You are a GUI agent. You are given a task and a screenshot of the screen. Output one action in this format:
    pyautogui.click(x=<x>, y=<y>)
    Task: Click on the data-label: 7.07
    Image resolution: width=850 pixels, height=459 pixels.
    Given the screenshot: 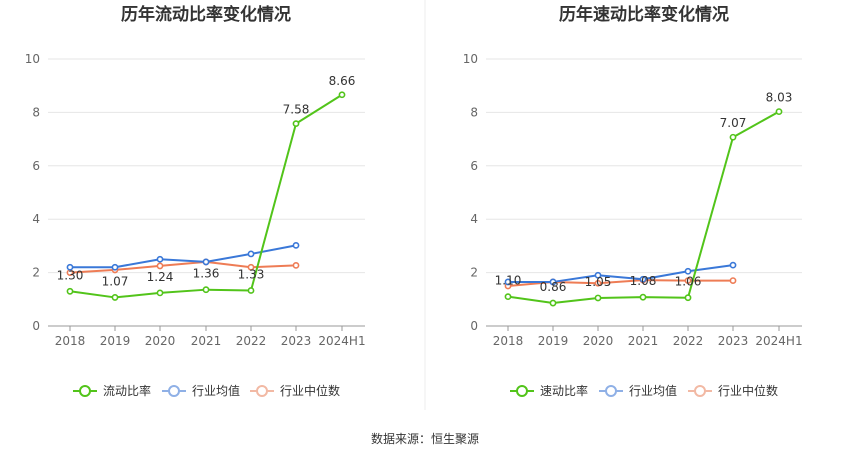 What is the action you would take?
    pyautogui.click(x=733, y=123)
    